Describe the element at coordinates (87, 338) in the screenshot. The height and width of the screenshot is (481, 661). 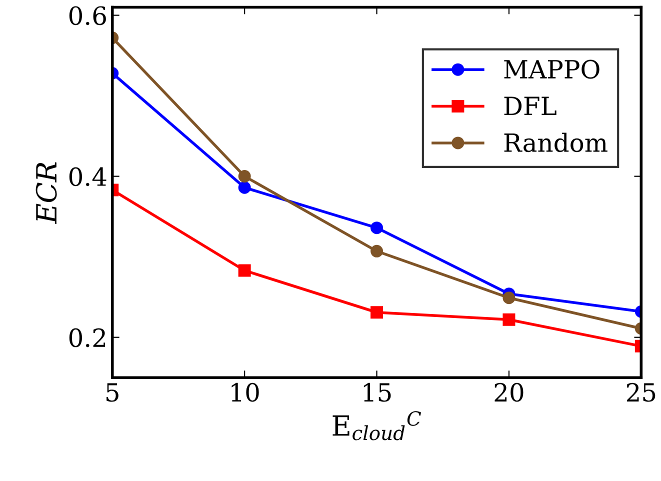
I see `y-tick-label: 0.2` at that location.